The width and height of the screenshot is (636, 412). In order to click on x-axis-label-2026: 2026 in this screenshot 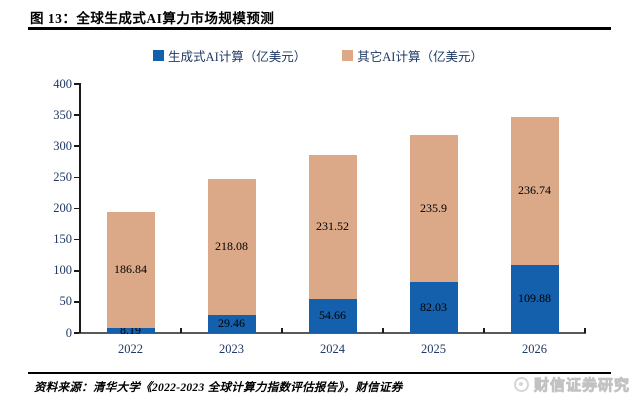, I will do `click(534, 349)`.